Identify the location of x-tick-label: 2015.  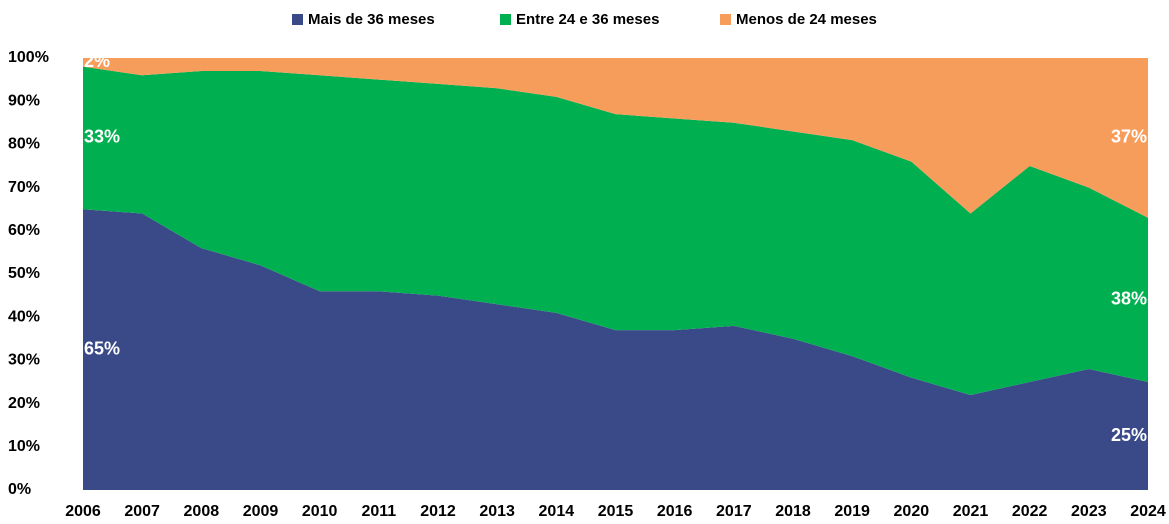
(616, 511).